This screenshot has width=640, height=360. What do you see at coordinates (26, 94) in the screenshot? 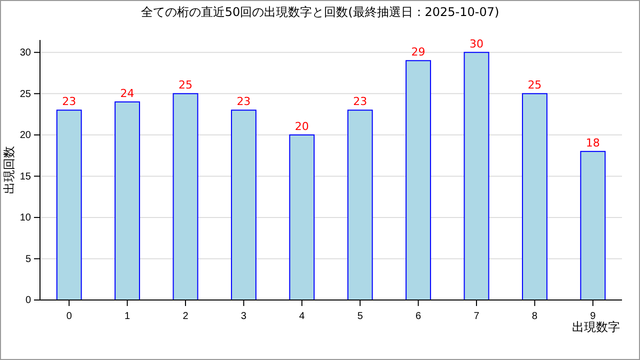
I see `y-tick-label: 25` at bounding box center [26, 94].